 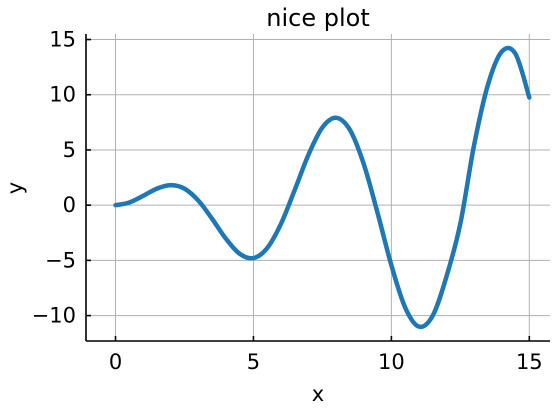 What do you see at coordinates (62, 95) in the screenshot?
I see `y-tick-label: 10` at bounding box center [62, 95].